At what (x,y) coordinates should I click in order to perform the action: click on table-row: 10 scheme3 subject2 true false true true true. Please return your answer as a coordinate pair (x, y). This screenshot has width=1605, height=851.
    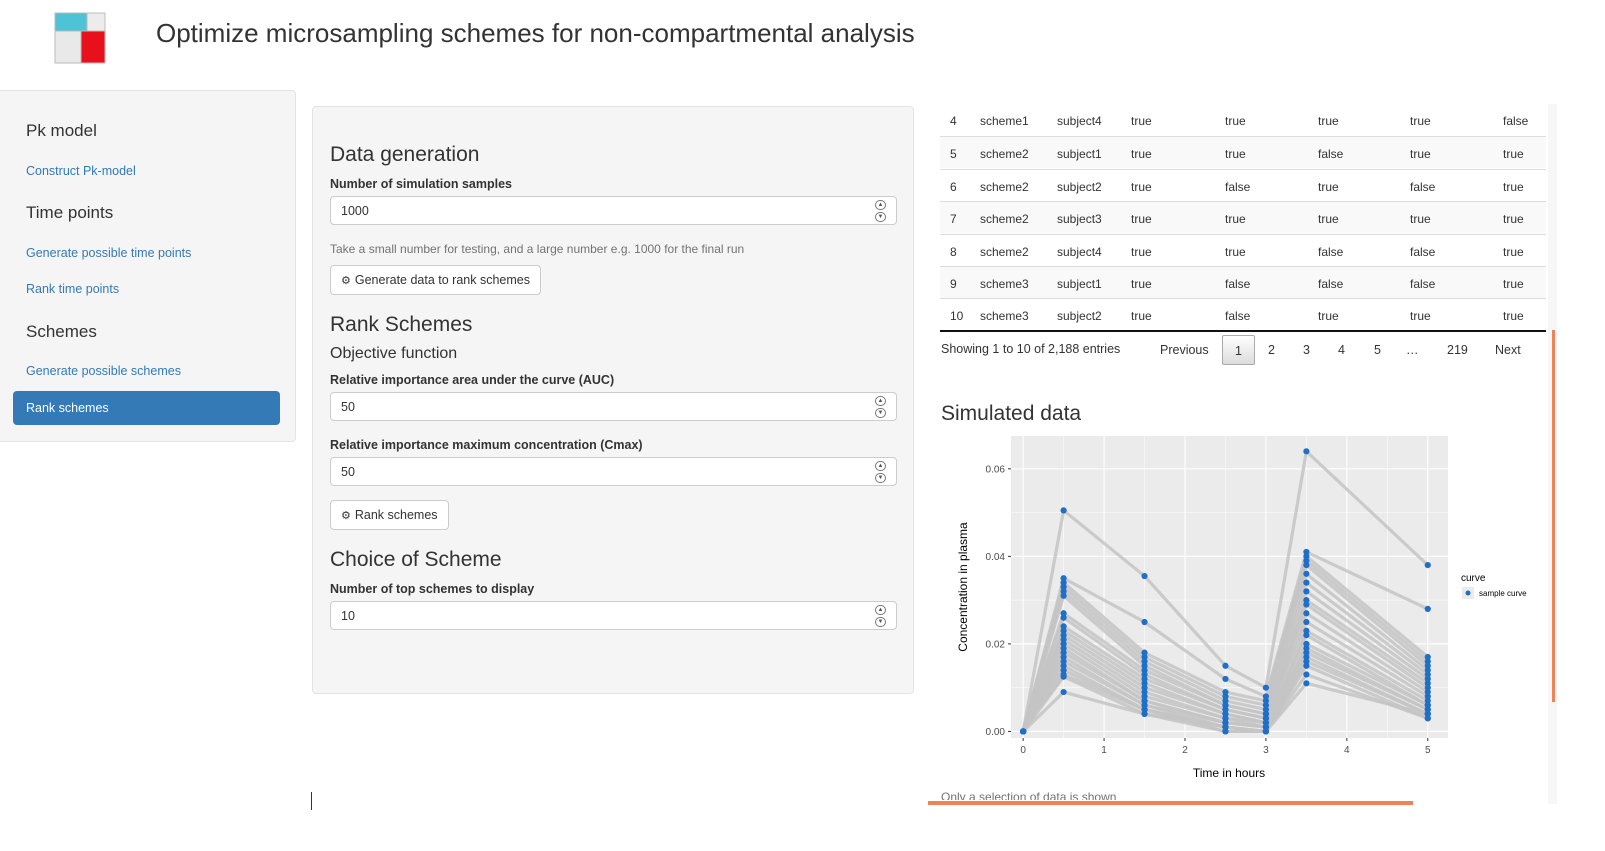
    Looking at the image, I should click on (1243, 314).